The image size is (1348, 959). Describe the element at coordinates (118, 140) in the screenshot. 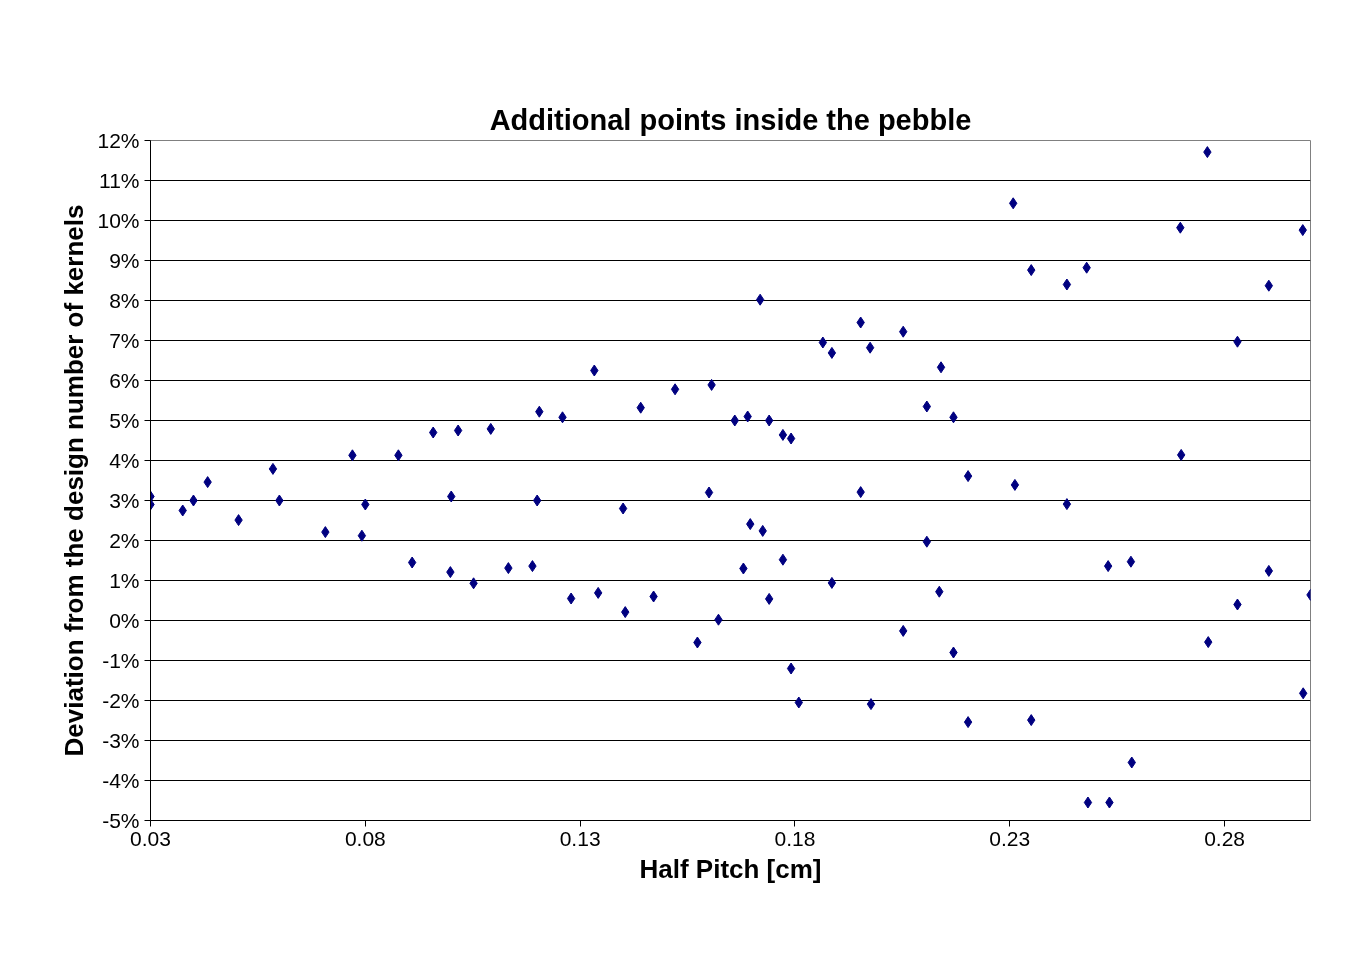

I see `y-tick-label: 12%` at that location.